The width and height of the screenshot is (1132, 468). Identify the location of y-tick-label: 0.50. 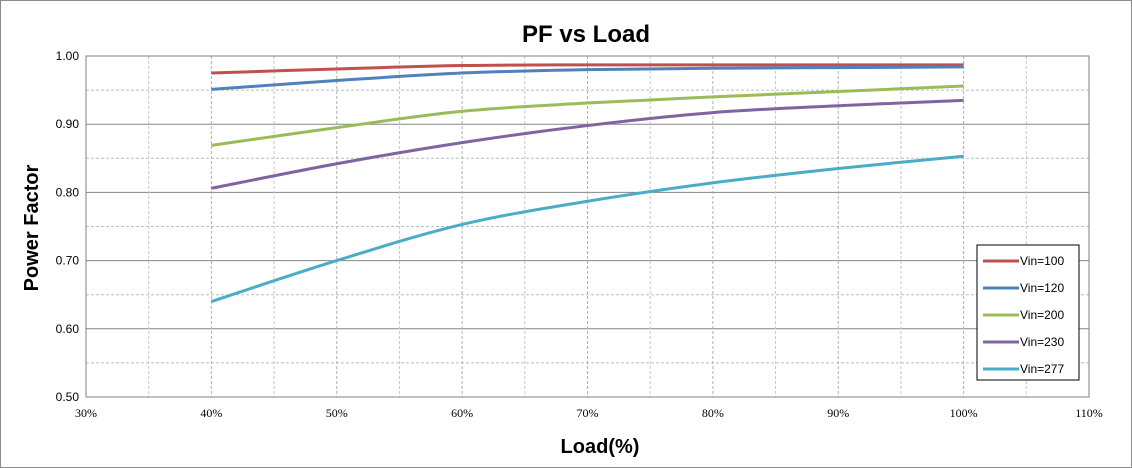
(68, 397).